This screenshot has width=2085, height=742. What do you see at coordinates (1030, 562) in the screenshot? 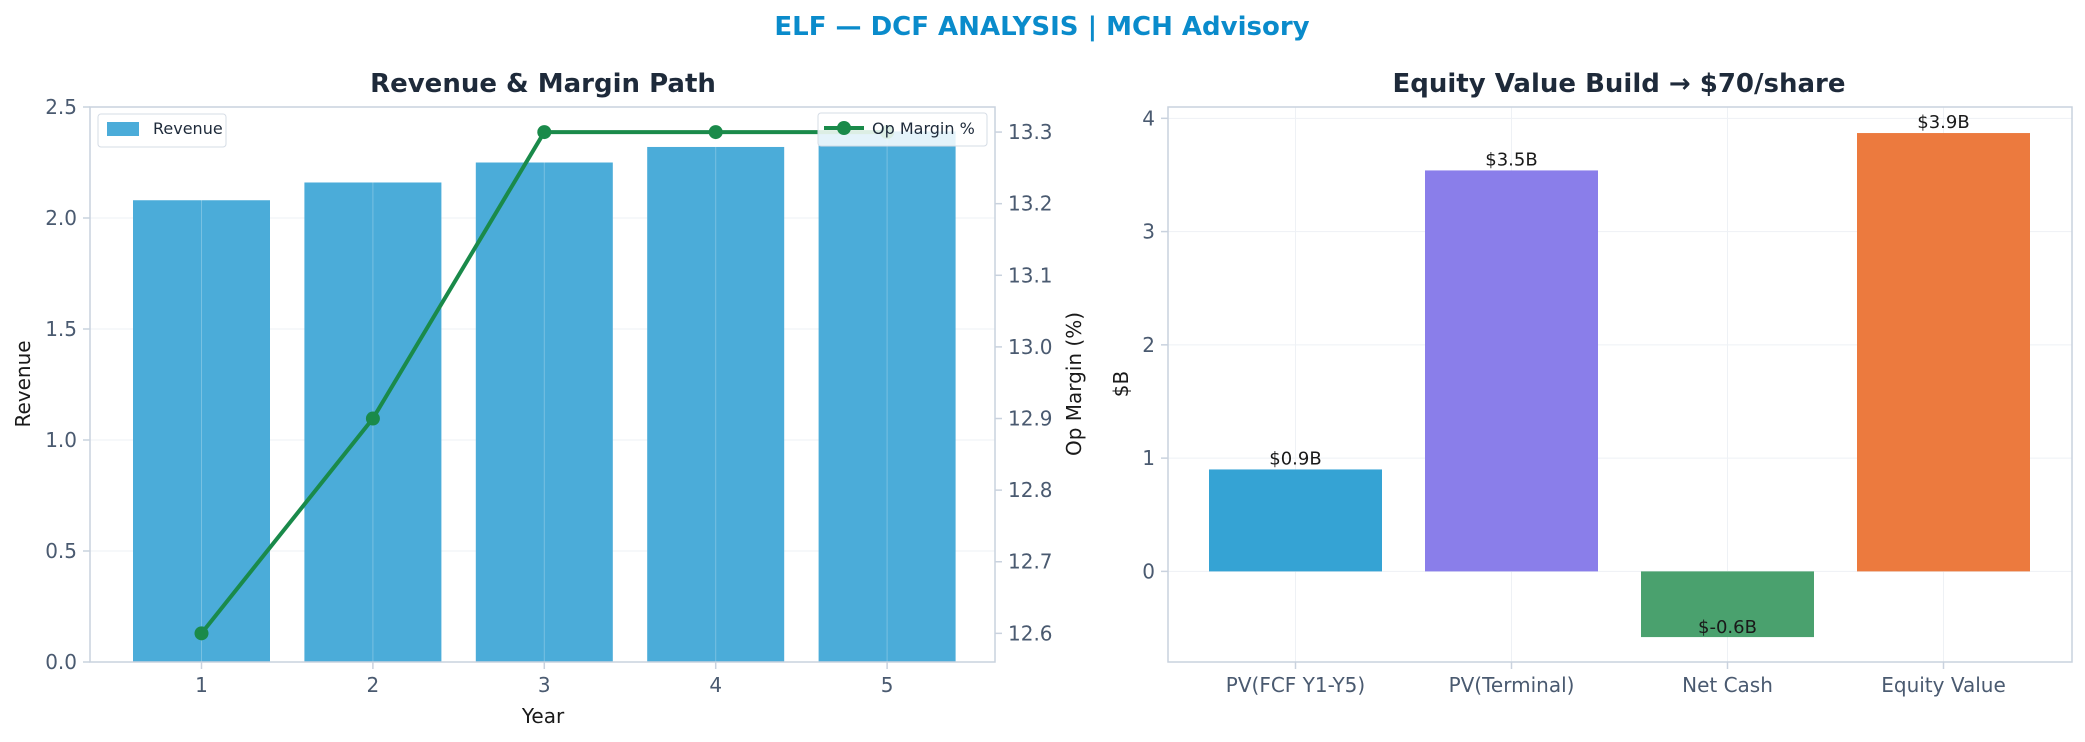
I see `right-y-tick-label: 12.7` at bounding box center [1030, 562].